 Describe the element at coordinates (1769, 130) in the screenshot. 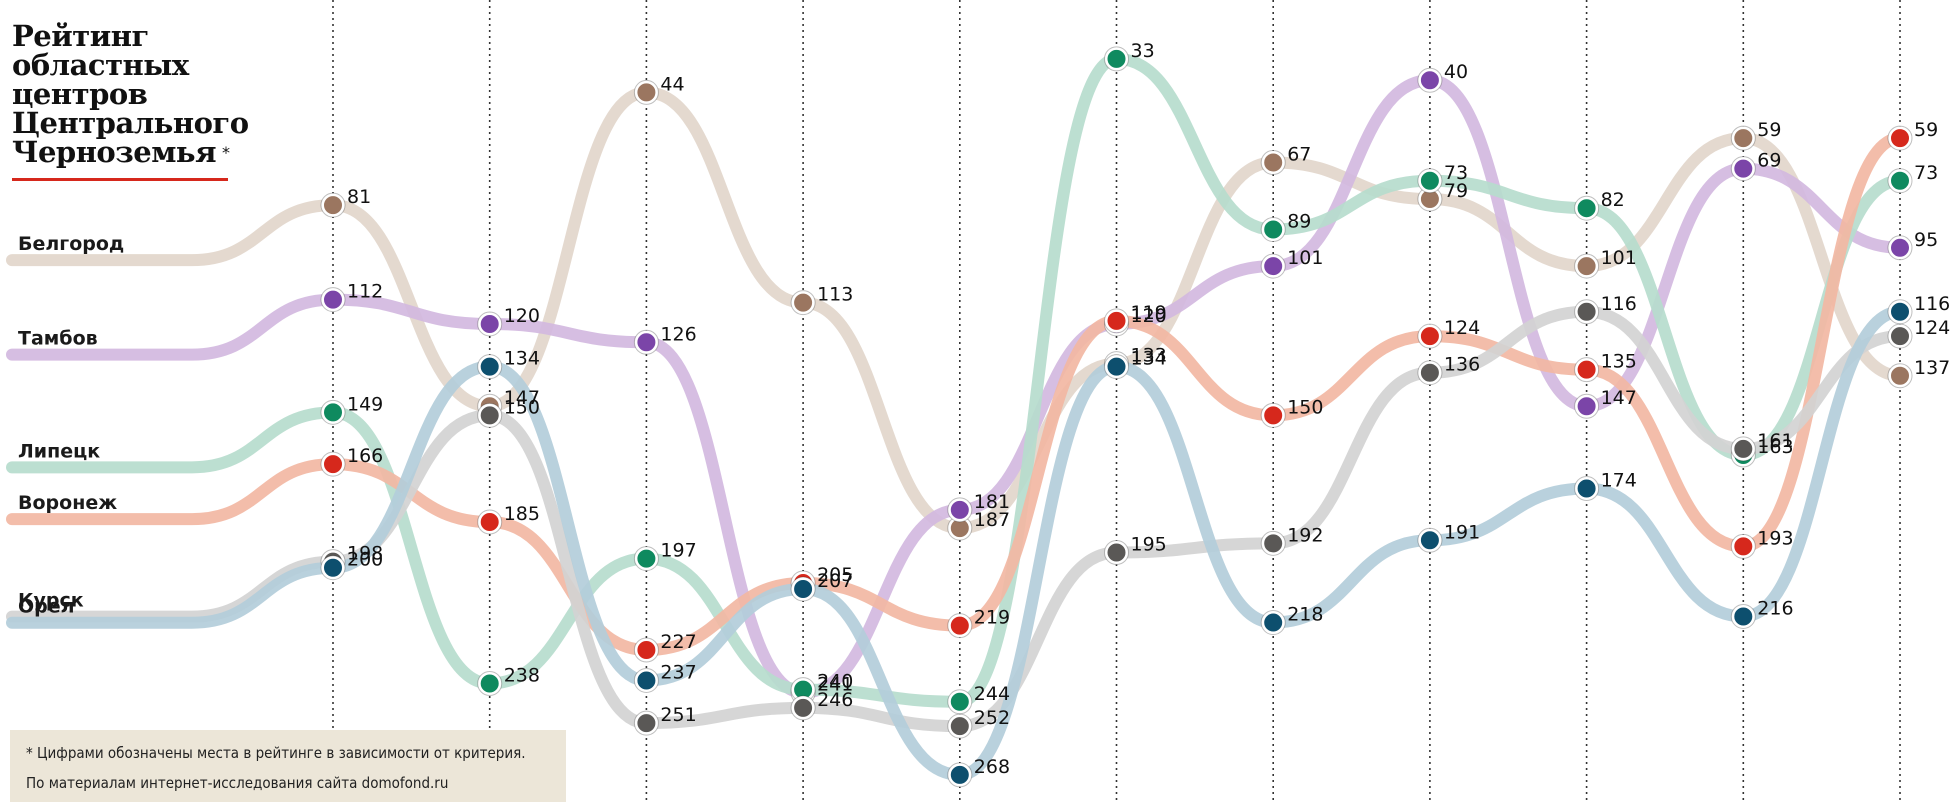

I see `data-label: 59` at that location.